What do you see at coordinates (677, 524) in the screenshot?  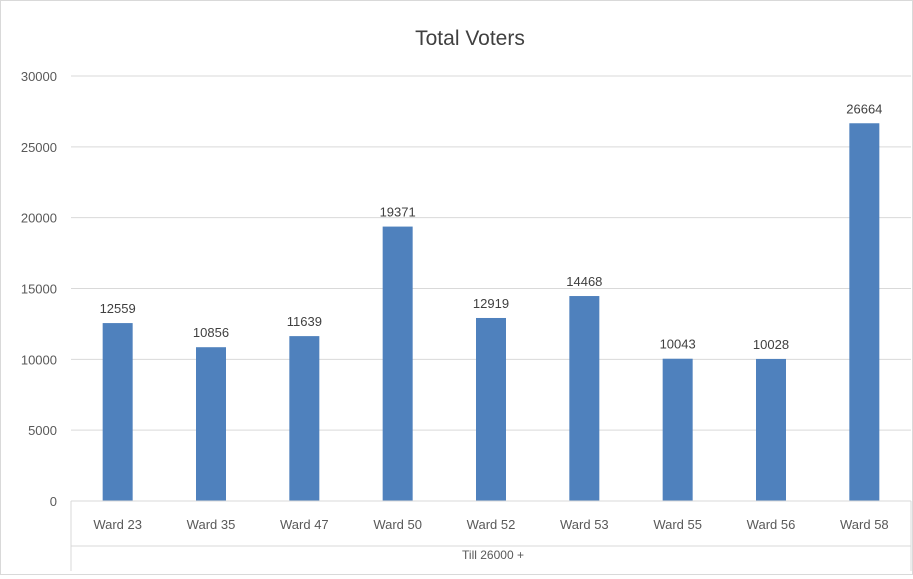 I see `x-tick-label: Ward 55` at bounding box center [677, 524].